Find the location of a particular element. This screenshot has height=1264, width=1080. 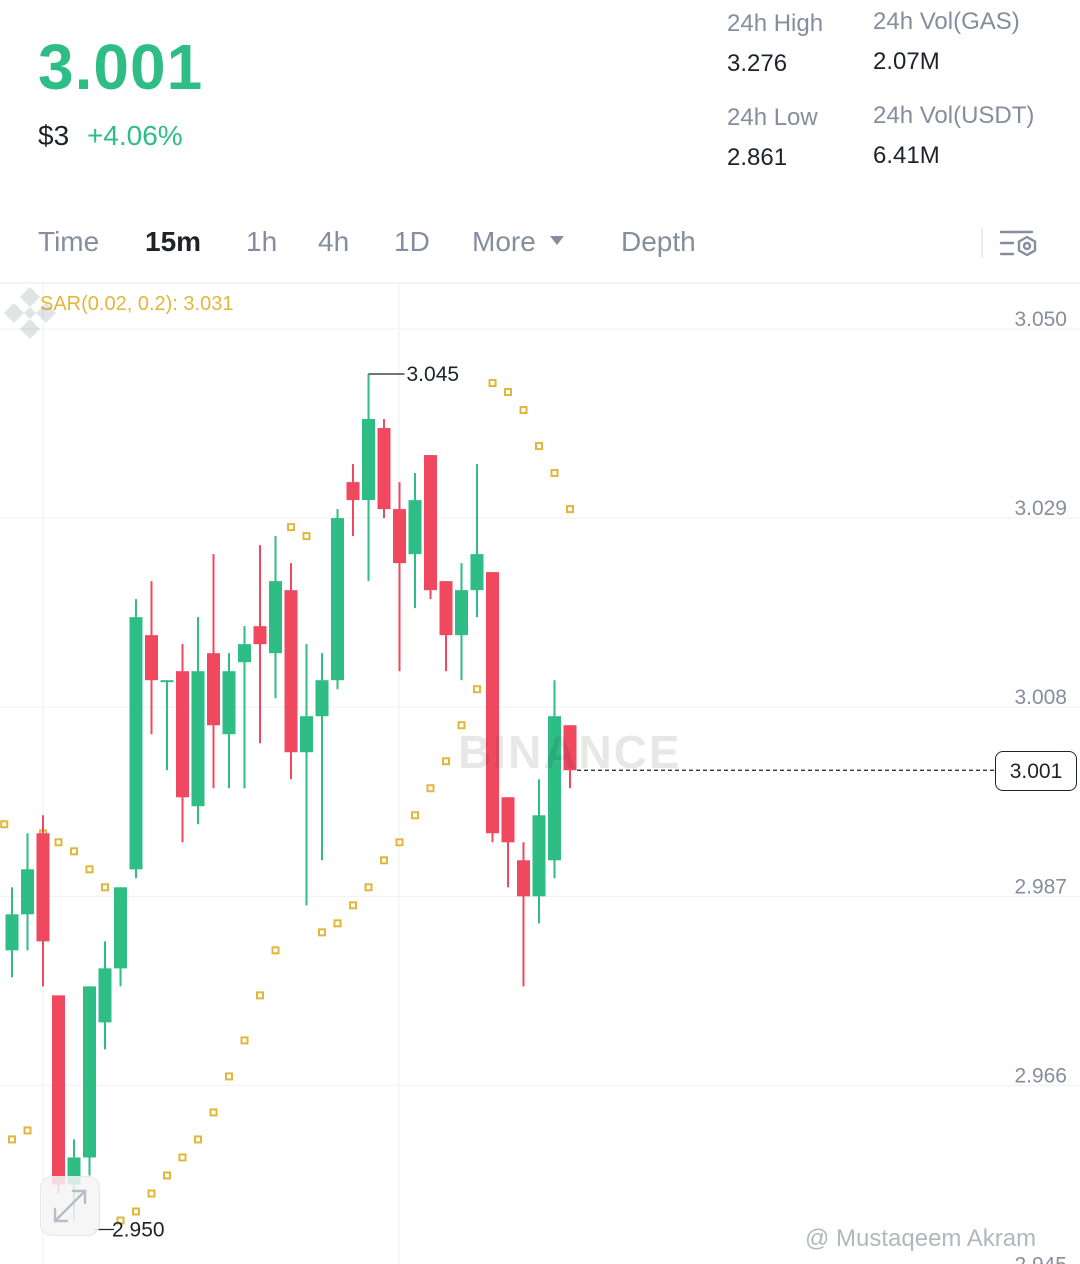

stat-label: 24h Vol(GAS) is located at coordinates (946, 21).